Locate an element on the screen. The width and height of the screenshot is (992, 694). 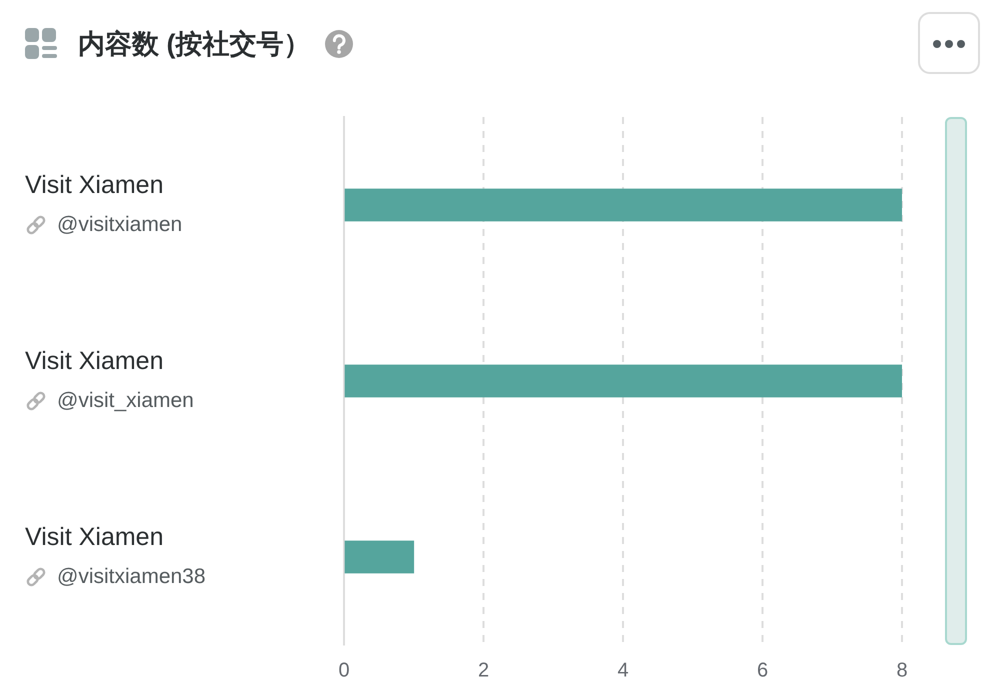
x-tick-label: 8 is located at coordinates (902, 671).